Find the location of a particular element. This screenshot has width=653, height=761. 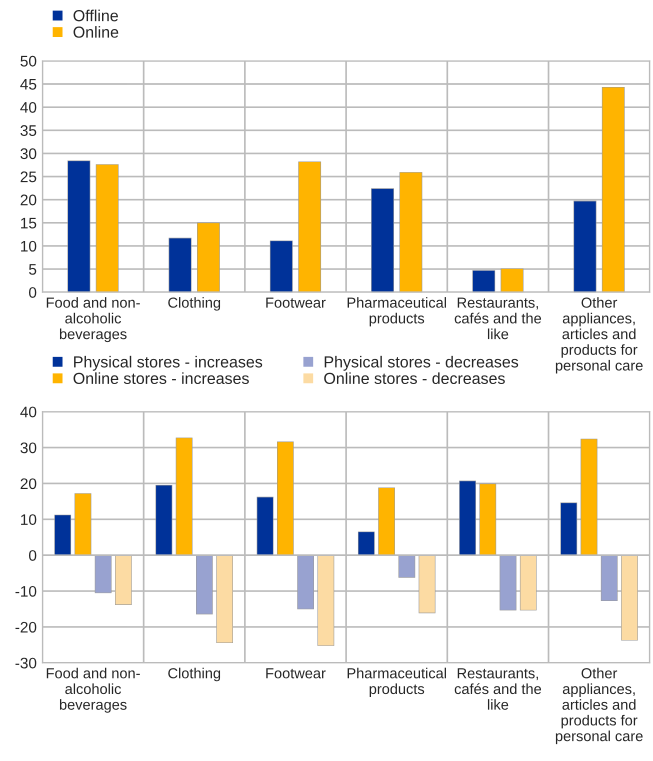

y-tick-label: 15 is located at coordinates (28, 223).